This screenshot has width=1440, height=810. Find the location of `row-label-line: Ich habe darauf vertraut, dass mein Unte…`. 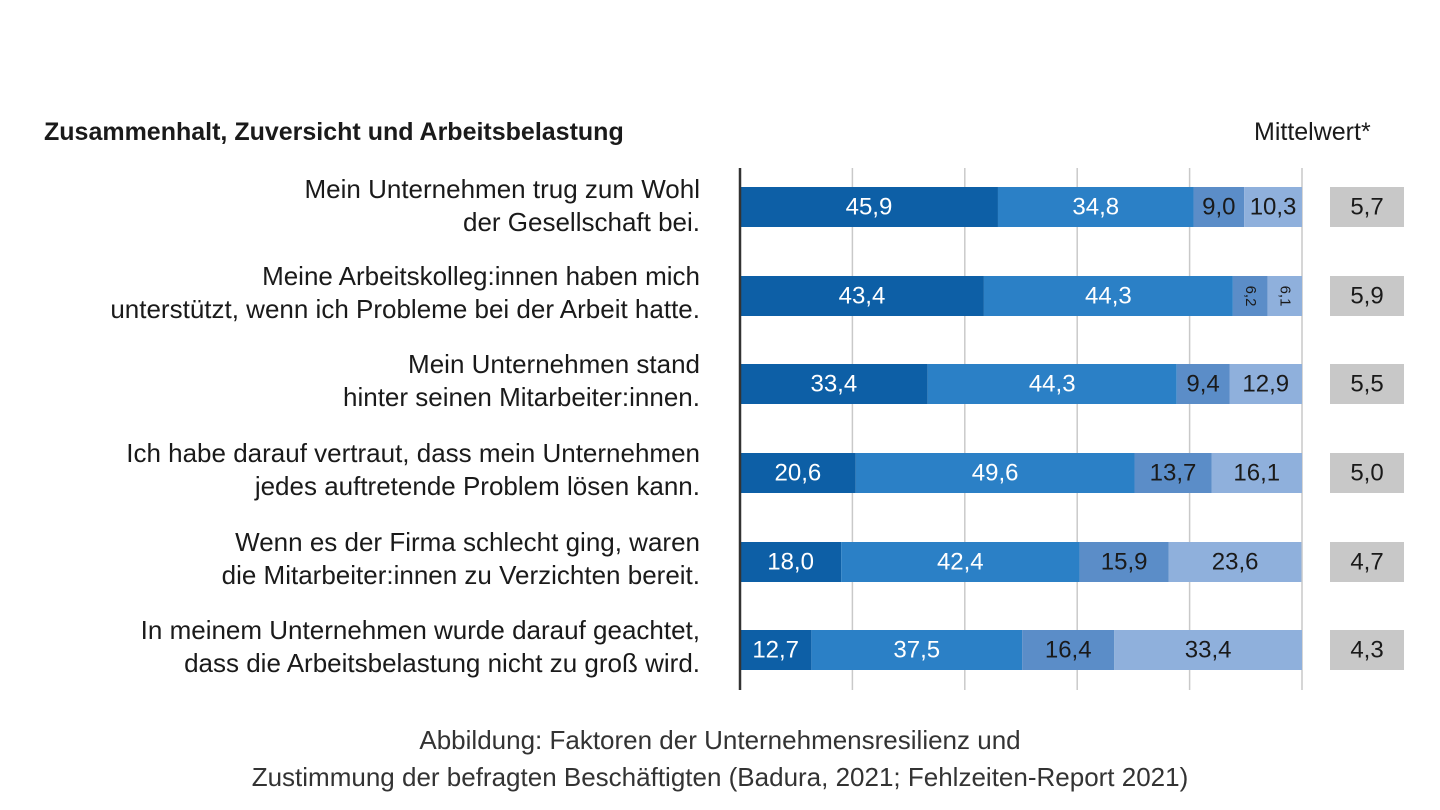

row-label-line: Ich habe darauf vertraut, dass mein Unte… is located at coordinates (413, 453).